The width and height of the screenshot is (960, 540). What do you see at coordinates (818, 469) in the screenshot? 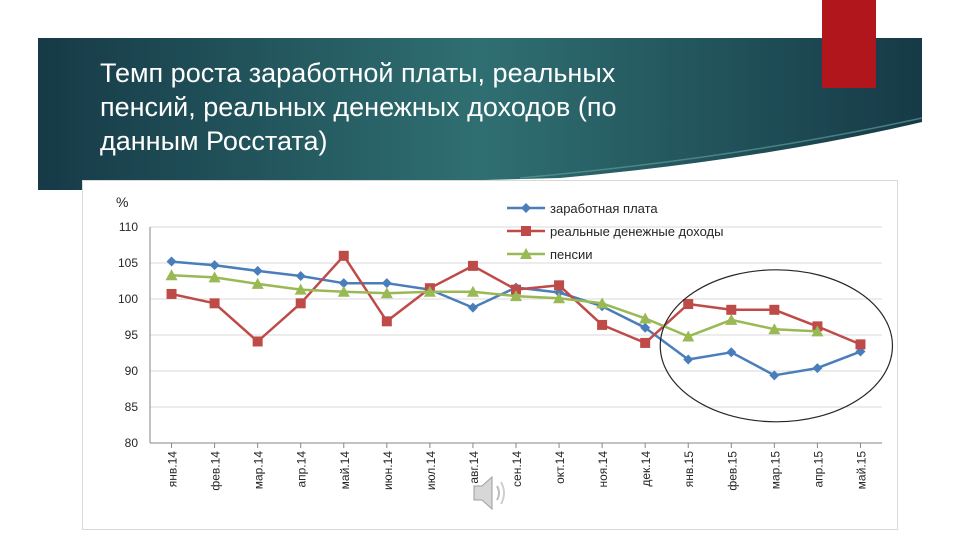
I see `x-tick-label: апр.15` at bounding box center [818, 469].